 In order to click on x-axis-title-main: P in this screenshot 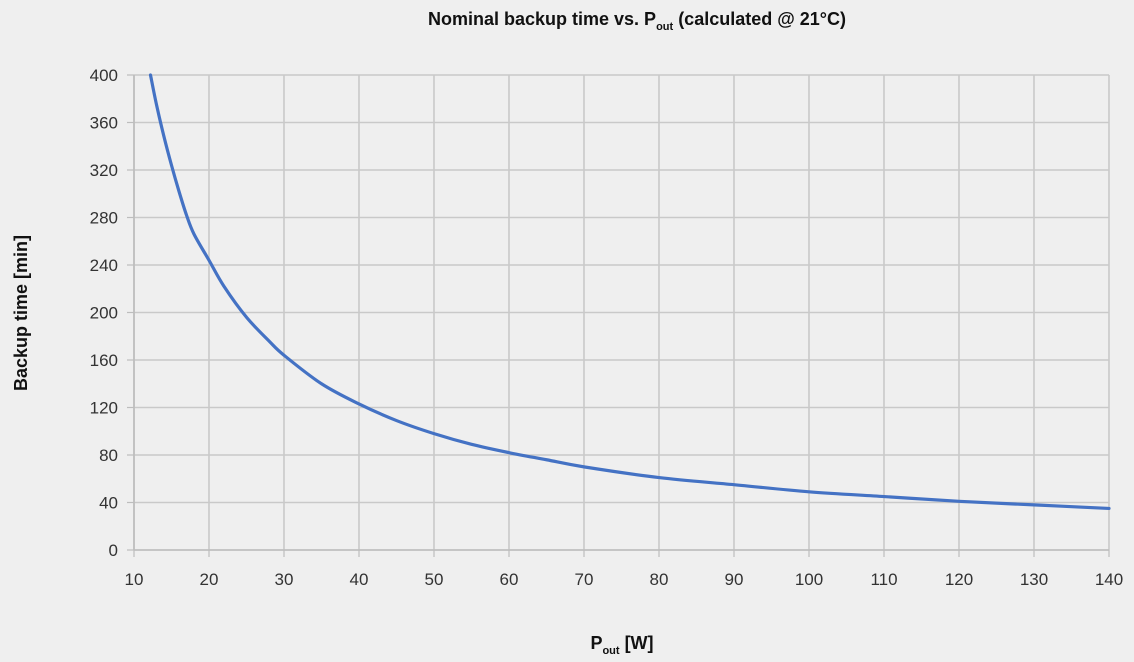, I will do `click(596, 643)`.